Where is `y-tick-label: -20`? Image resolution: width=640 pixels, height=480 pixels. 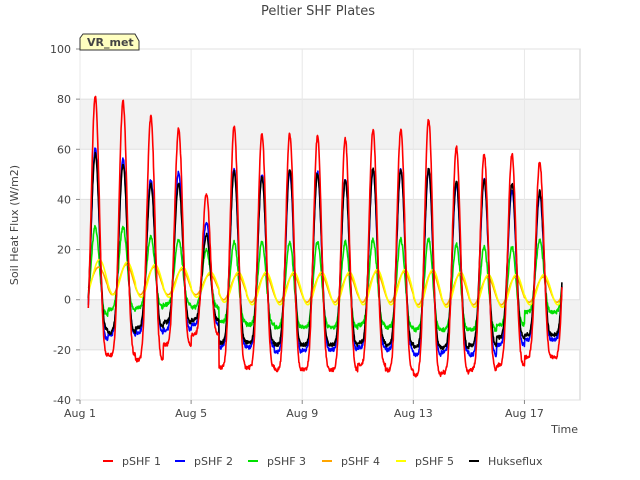
y-tick-label: -20 is located at coordinates (62, 350).